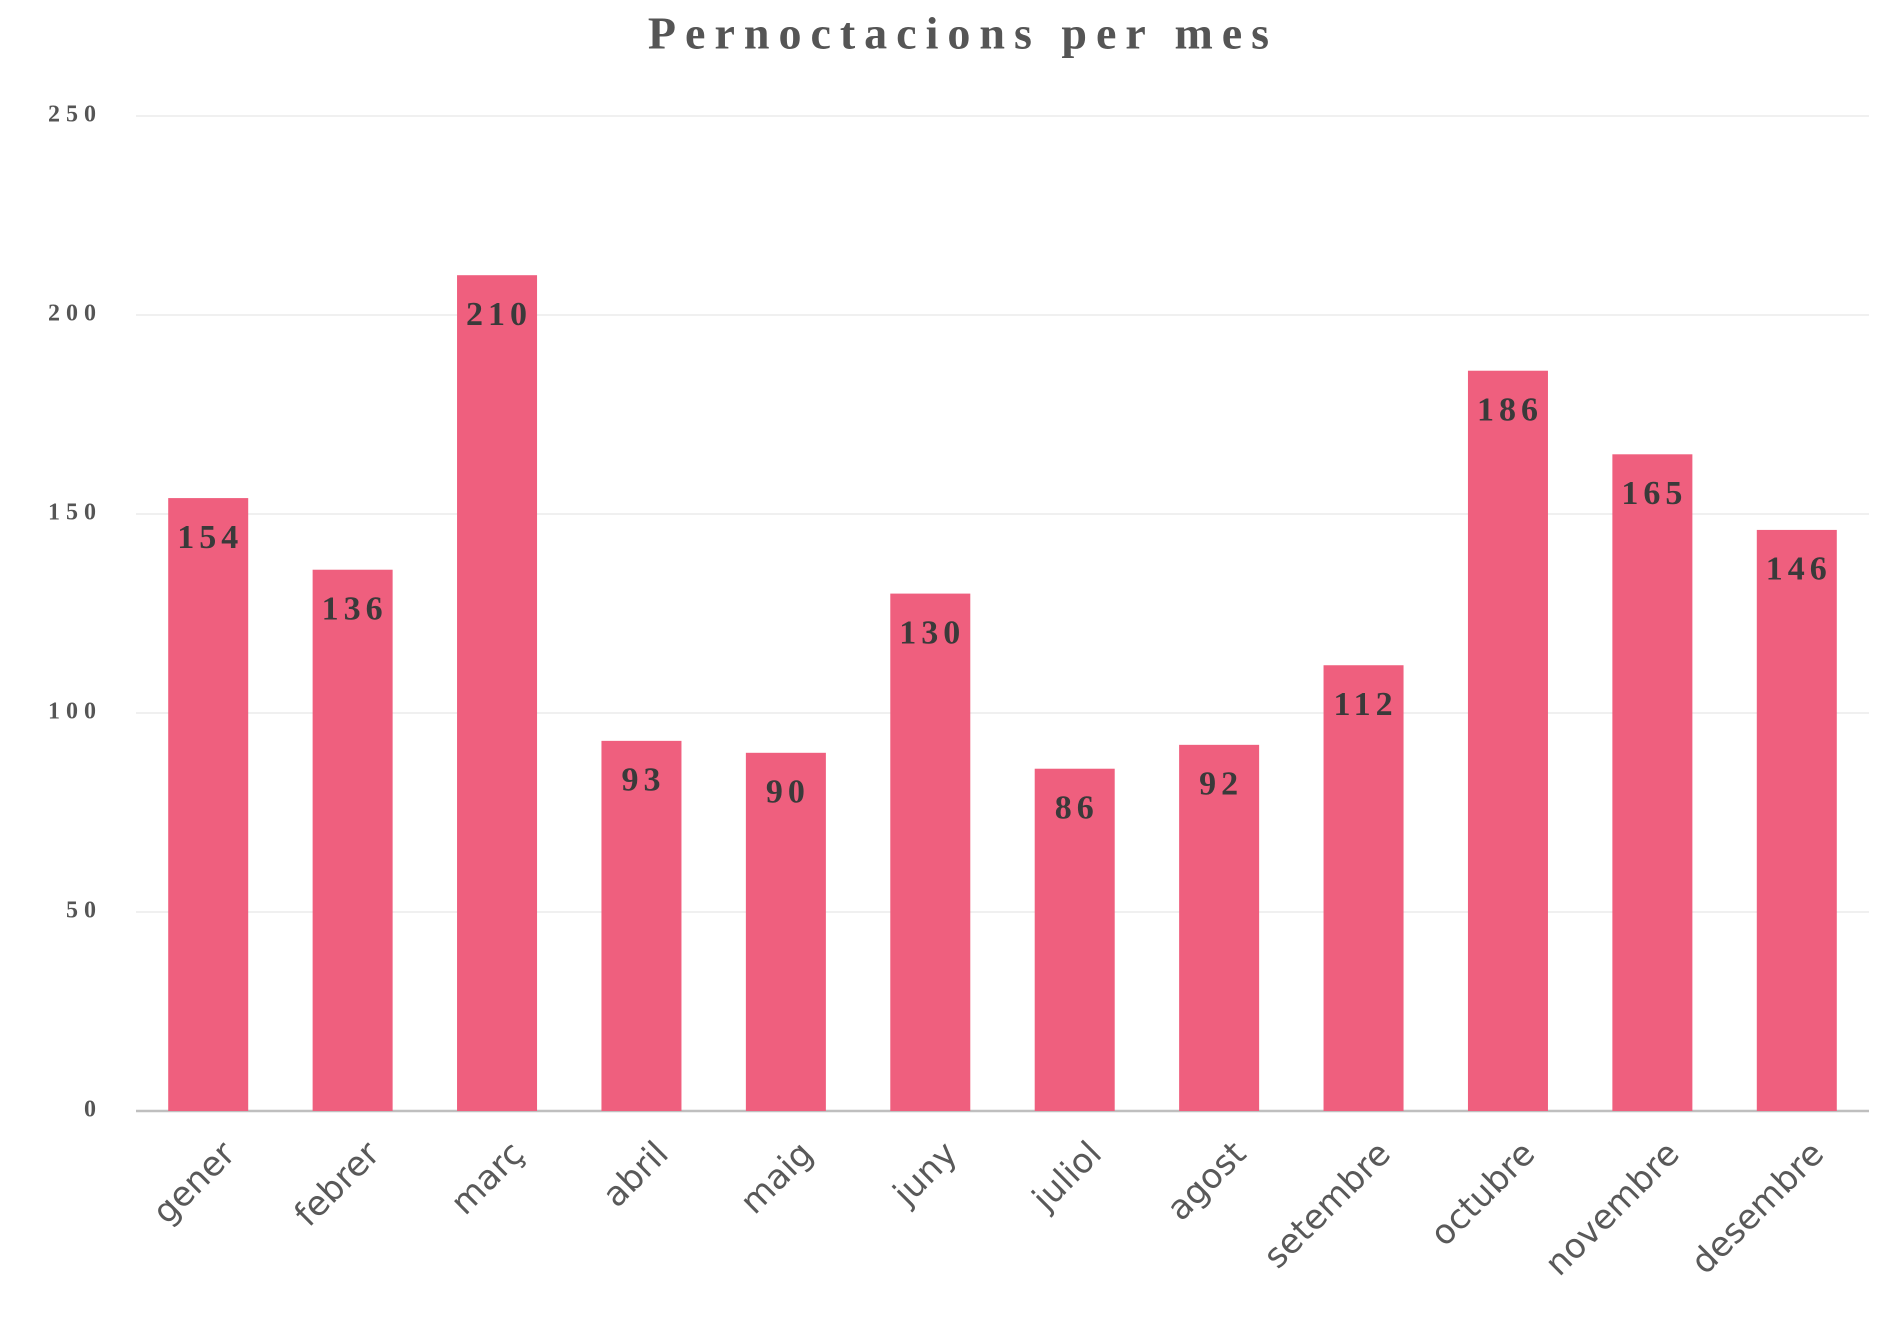 This screenshot has height=1320, width=1883. Describe the element at coordinates (355, 609) in the screenshot. I see `data-label: 136` at that location.